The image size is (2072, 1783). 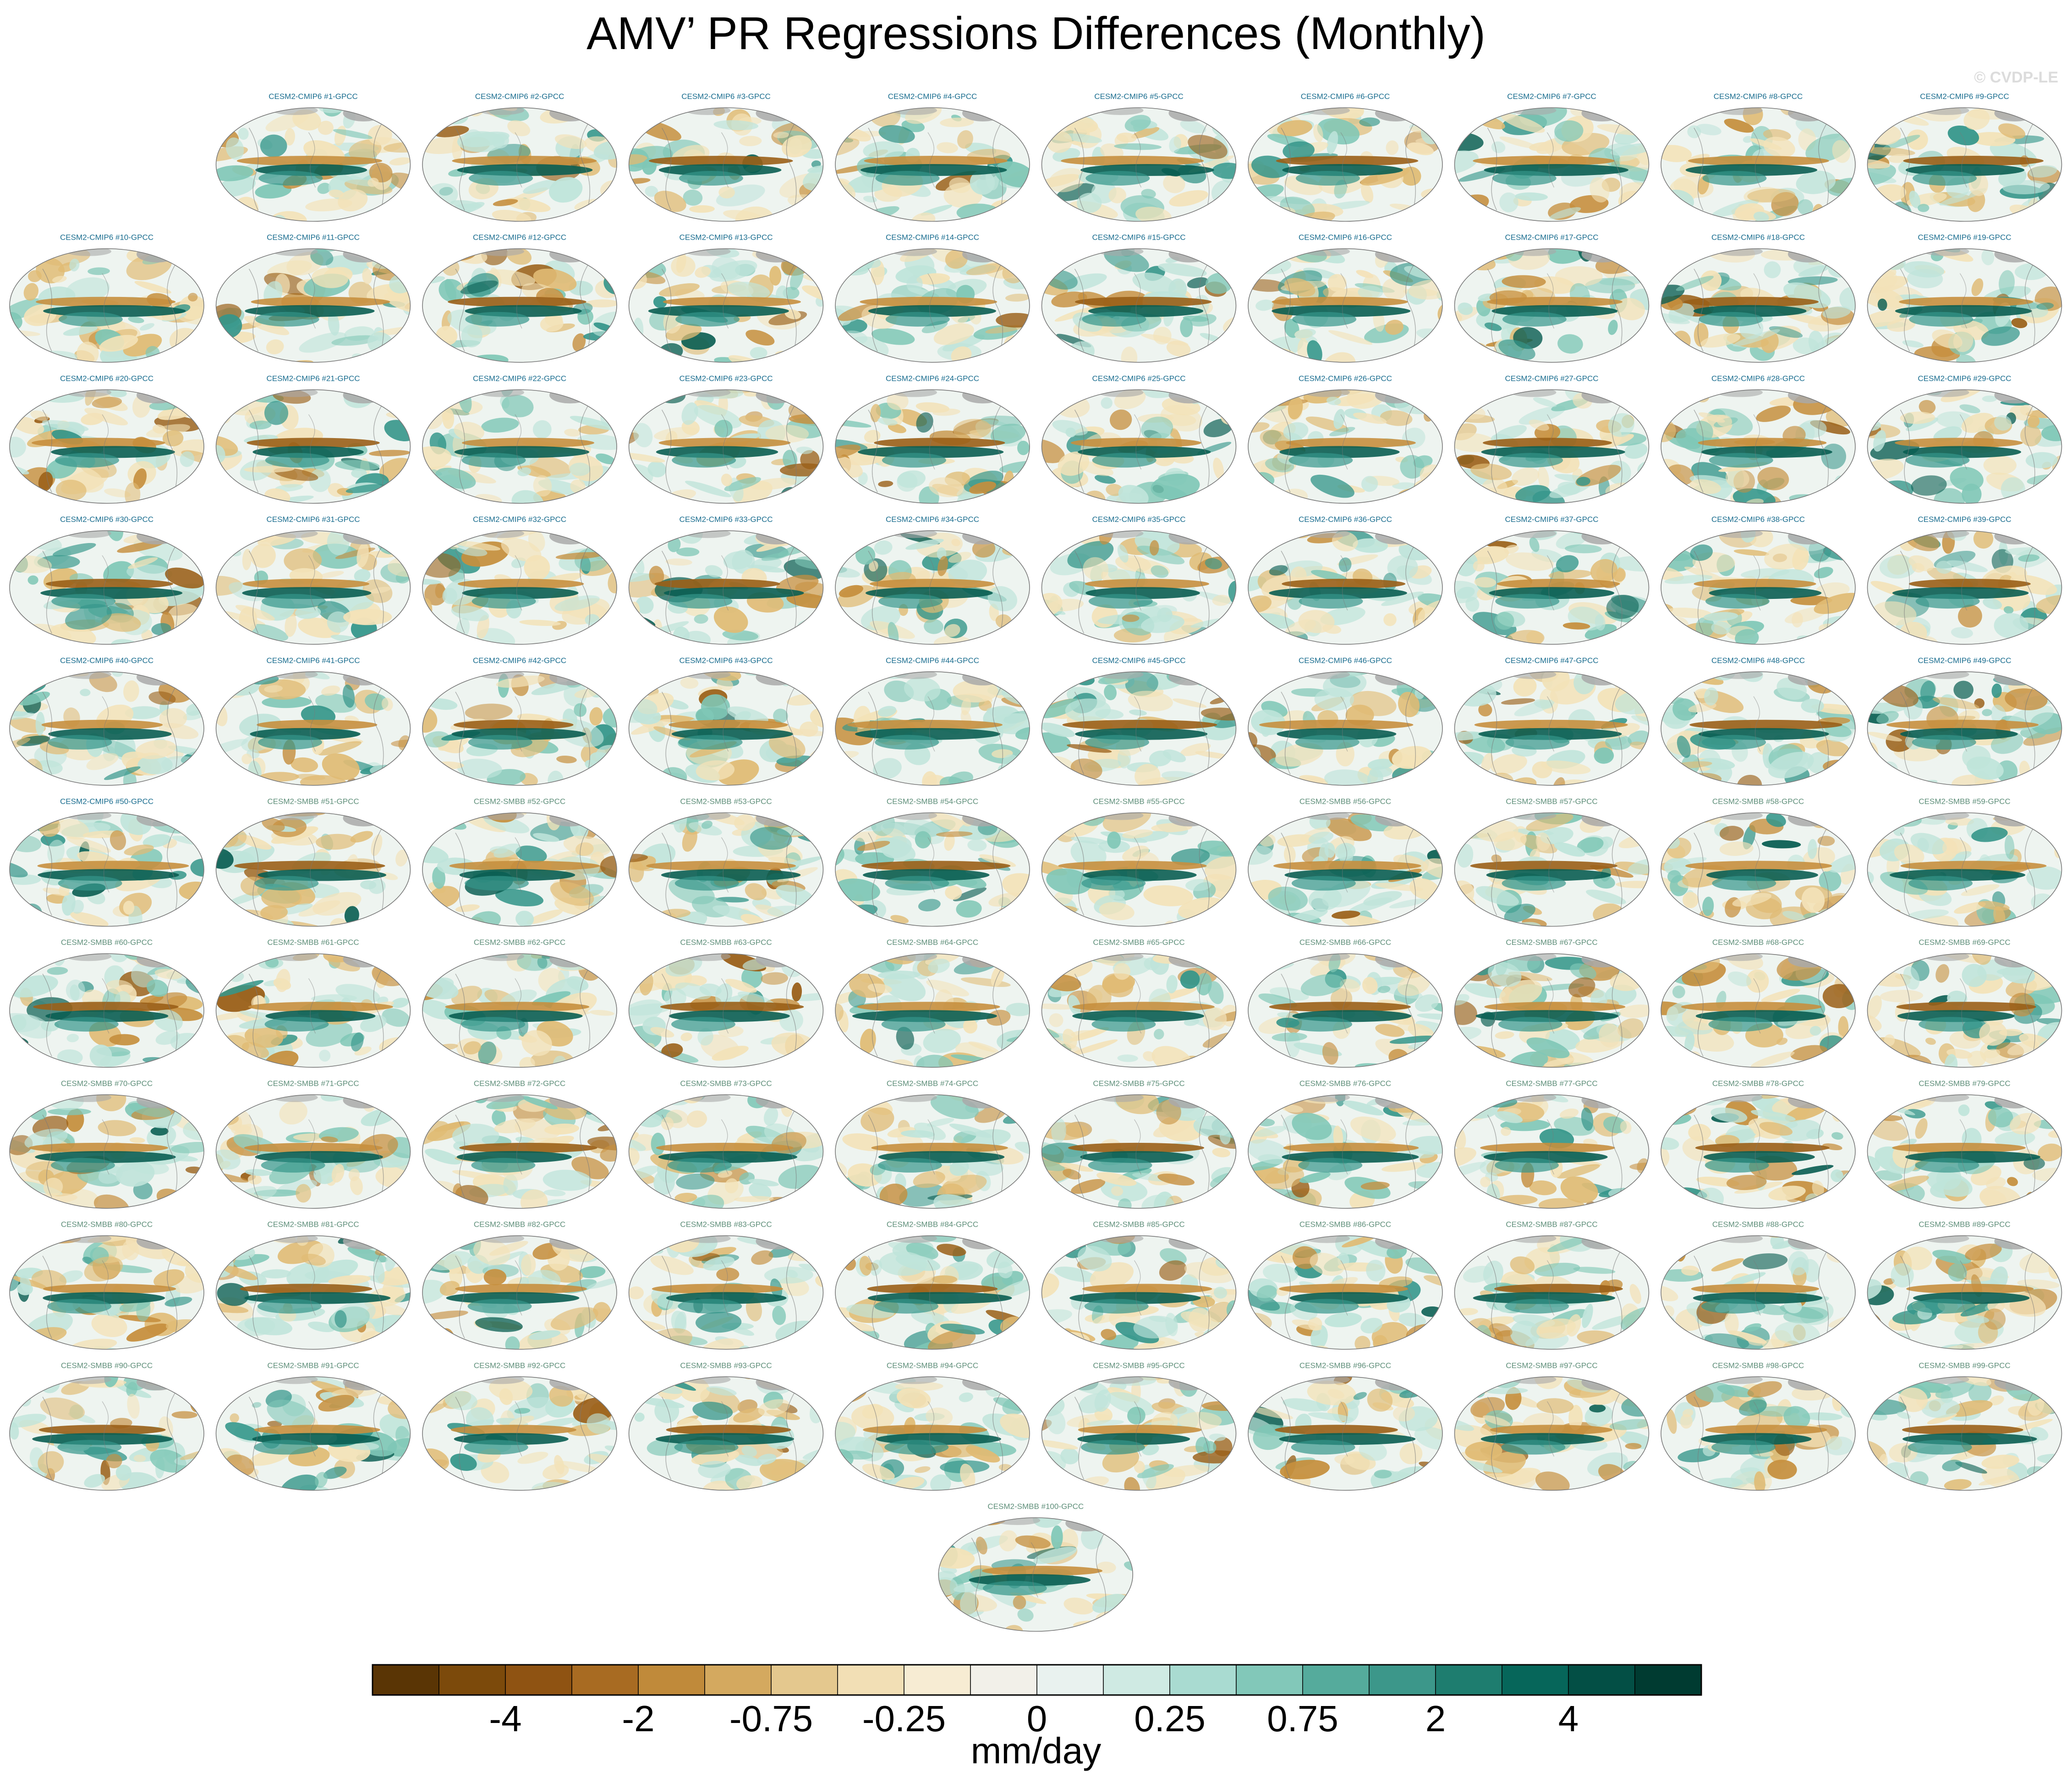 I want to click on panel-title: CESM2-CMIP6 #26-GPCC, so click(x=1345, y=378).